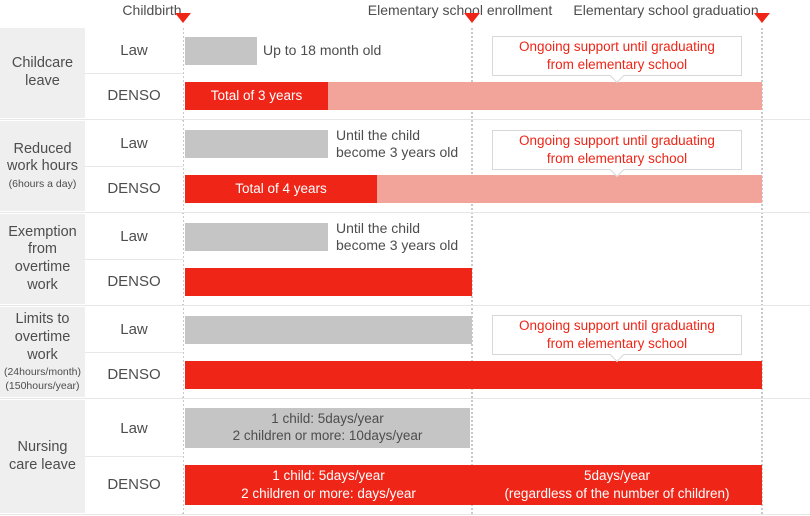 The image size is (810, 516). I want to click on category-label: Childcare leave, so click(42, 72).